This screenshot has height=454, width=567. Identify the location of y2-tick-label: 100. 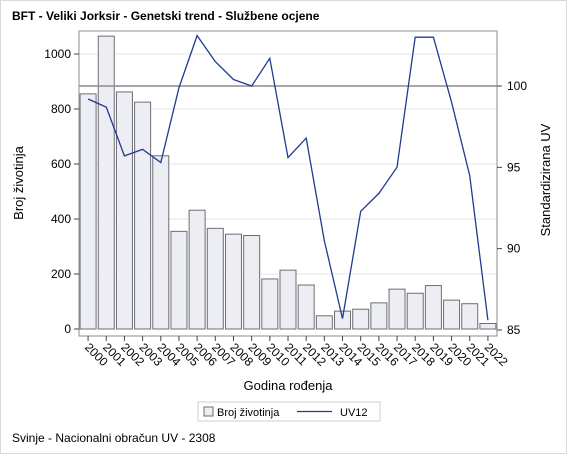
(517, 86).